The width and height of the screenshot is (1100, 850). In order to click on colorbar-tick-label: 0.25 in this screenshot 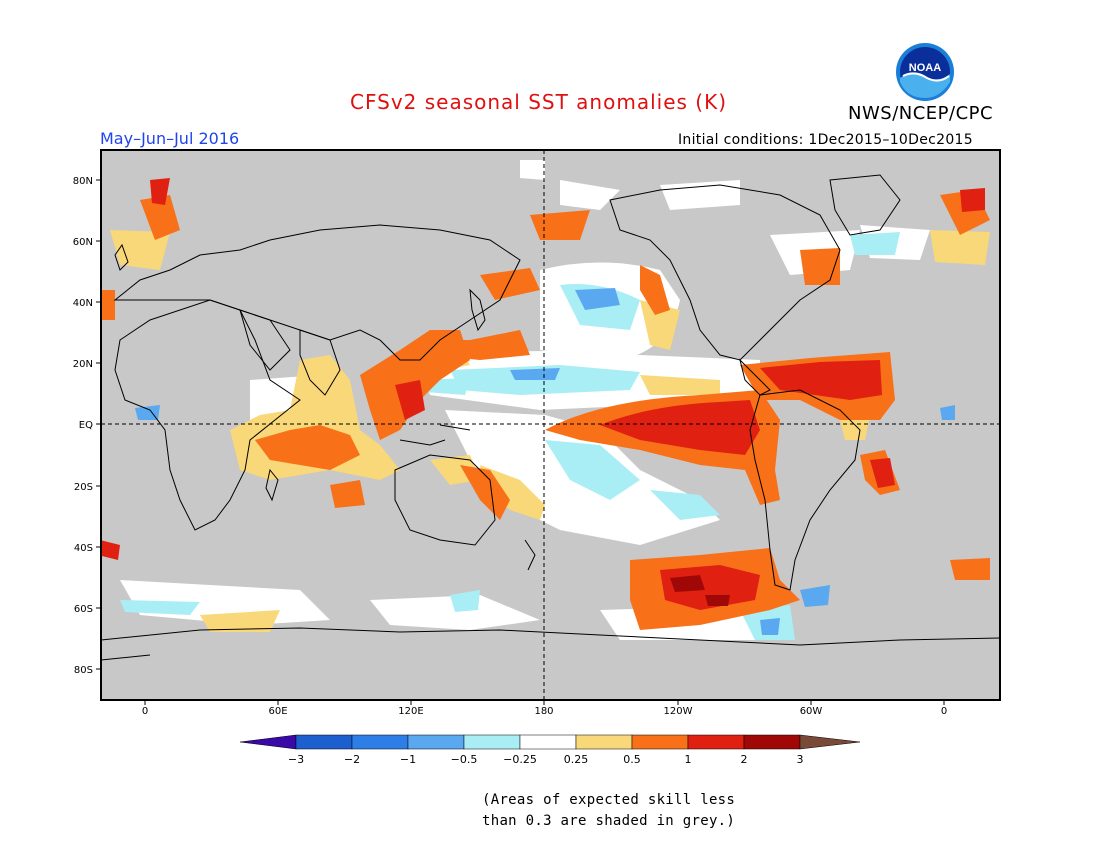, I will do `click(576, 759)`.